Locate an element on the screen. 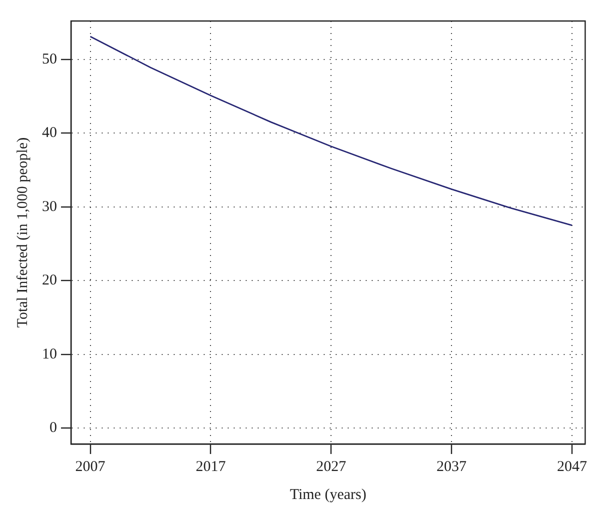  x-tick-label: 2007 is located at coordinates (90, 466).